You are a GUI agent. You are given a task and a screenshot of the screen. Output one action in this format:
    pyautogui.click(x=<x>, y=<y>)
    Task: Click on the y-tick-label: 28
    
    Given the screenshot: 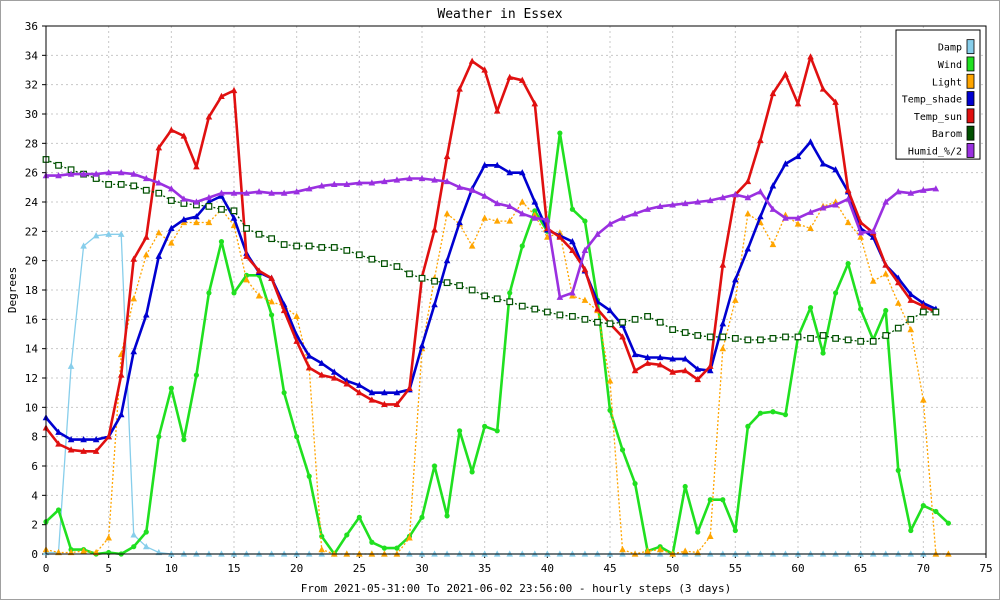 What is the action you would take?
    pyautogui.click(x=31, y=143)
    